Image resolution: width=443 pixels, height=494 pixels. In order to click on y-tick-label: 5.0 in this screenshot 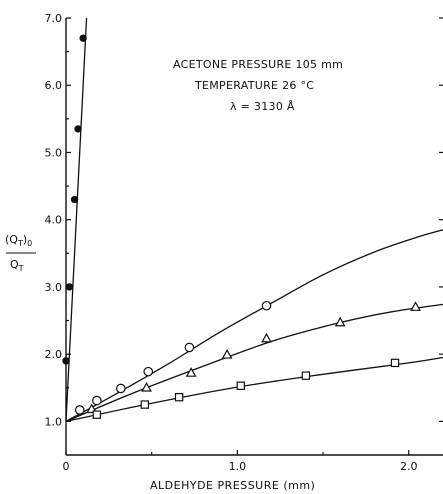, I will do `click(54, 152)`.